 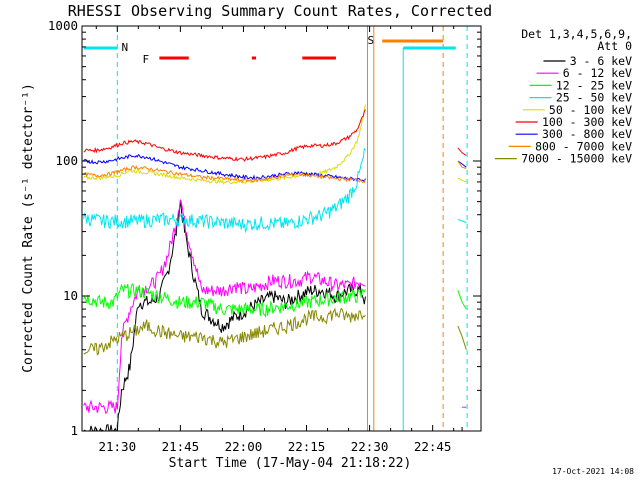 What do you see at coordinates (70, 295) in the screenshot?
I see `y-tick-label-2: 10` at bounding box center [70, 295].